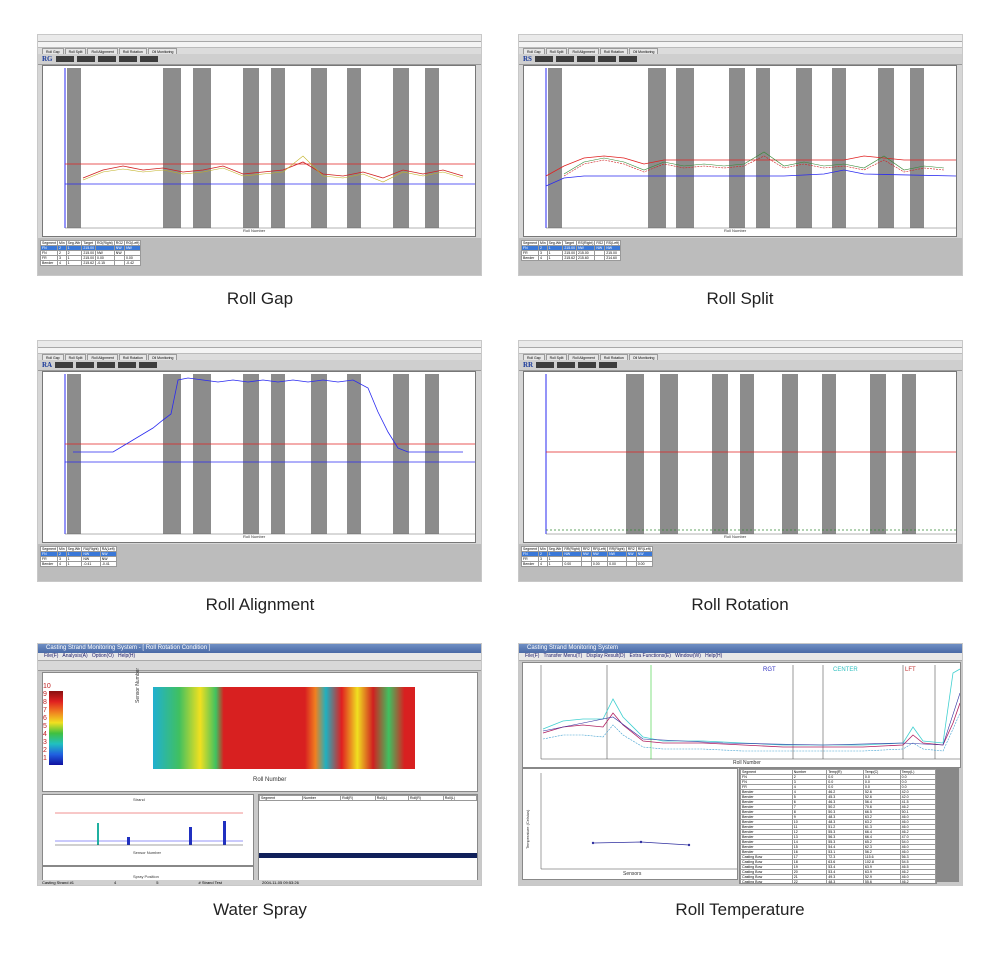 This screenshot has height=957, width=1000. I want to click on table-cell: 22, so click(809, 881).